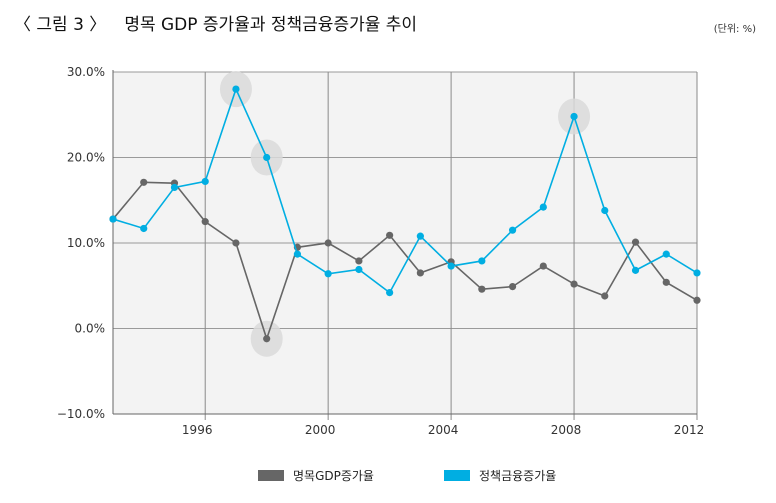  Describe the element at coordinates (689, 430) in the screenshot. I see `x-tick-label: 2012` at that location.